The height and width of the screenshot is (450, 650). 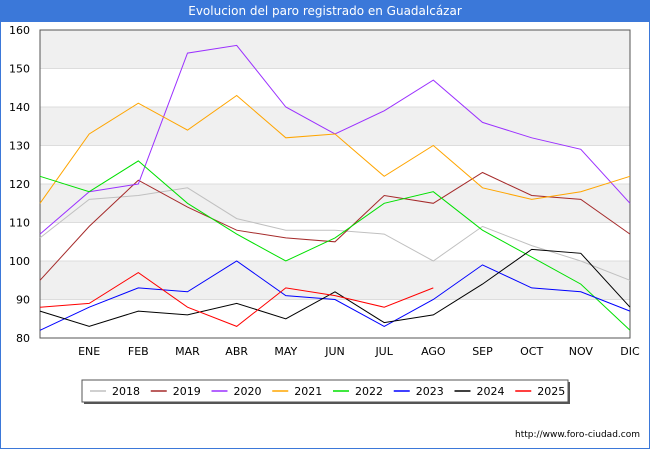 What do you see at coordinates (482, 351) in the screenshot?
I see `x-tick-label: SEP` at bounding box center [482, 351].